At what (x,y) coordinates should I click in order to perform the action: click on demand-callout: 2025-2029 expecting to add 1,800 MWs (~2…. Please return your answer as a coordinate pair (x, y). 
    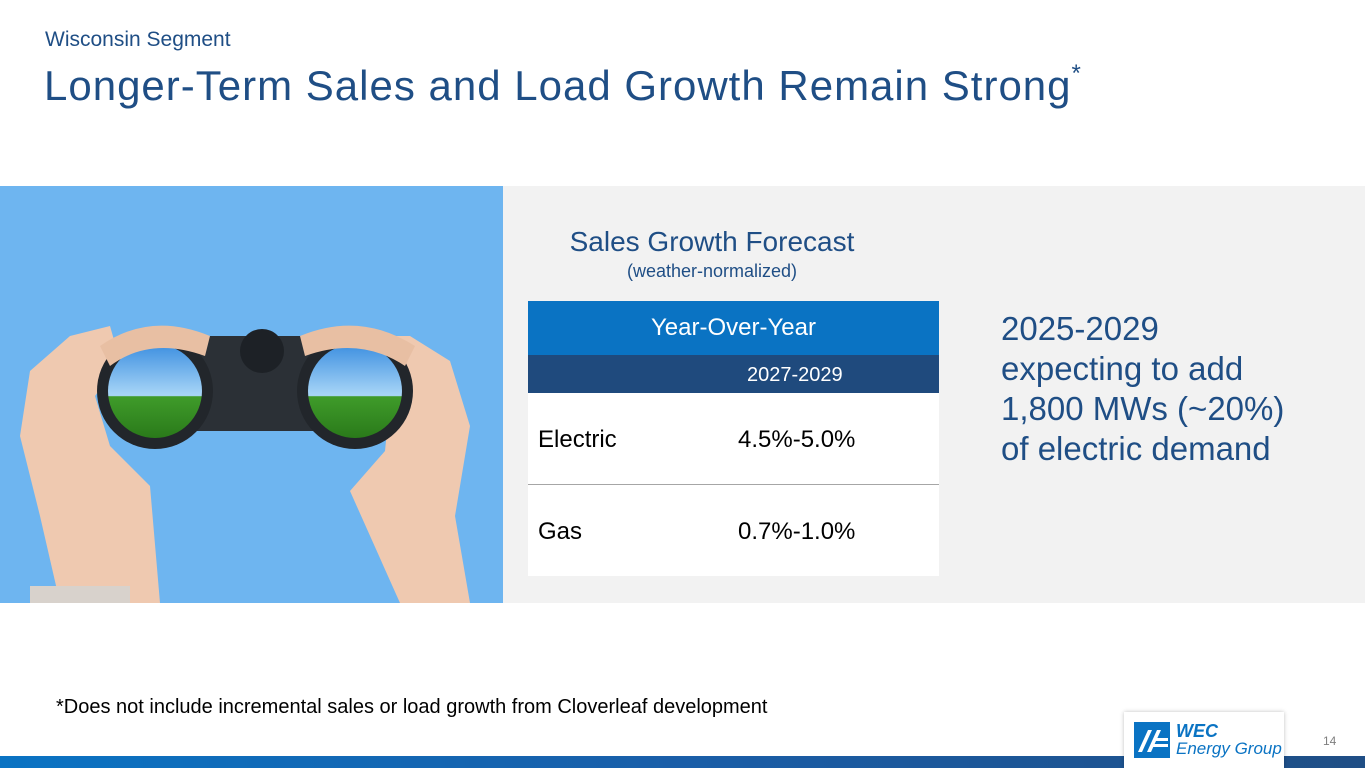
    Looking at the image, I should click on (1166, 389).